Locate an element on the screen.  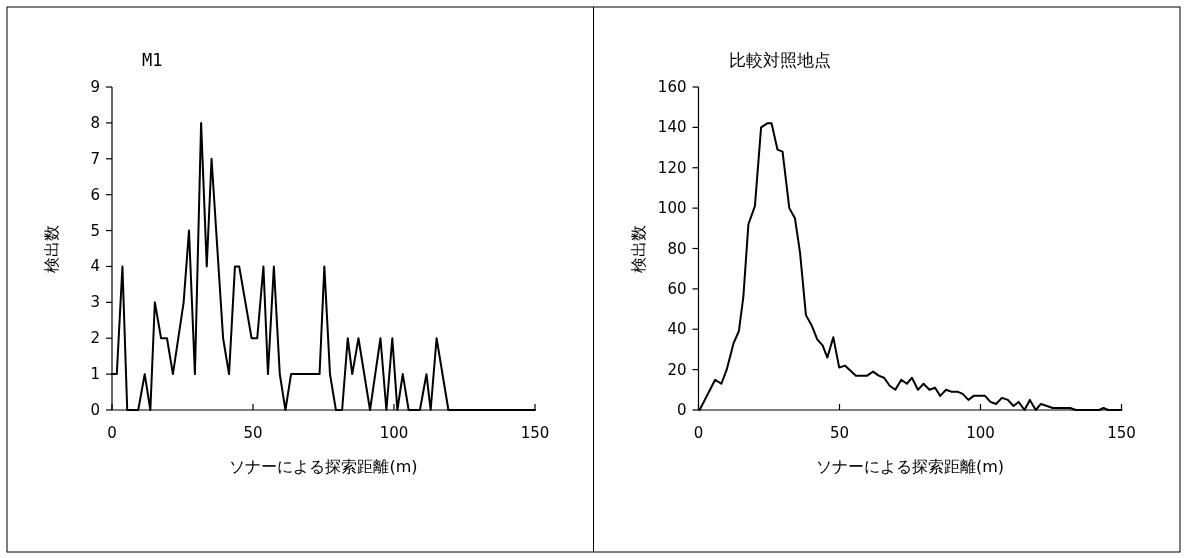
y-tick-label: 60 is located at coordinates (677, 288).